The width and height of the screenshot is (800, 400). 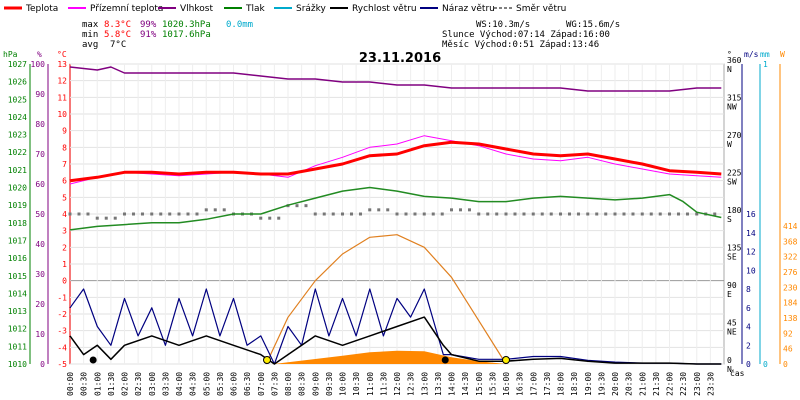 I want to click on degc-tick-label: 13, so click(x=62, y=64).